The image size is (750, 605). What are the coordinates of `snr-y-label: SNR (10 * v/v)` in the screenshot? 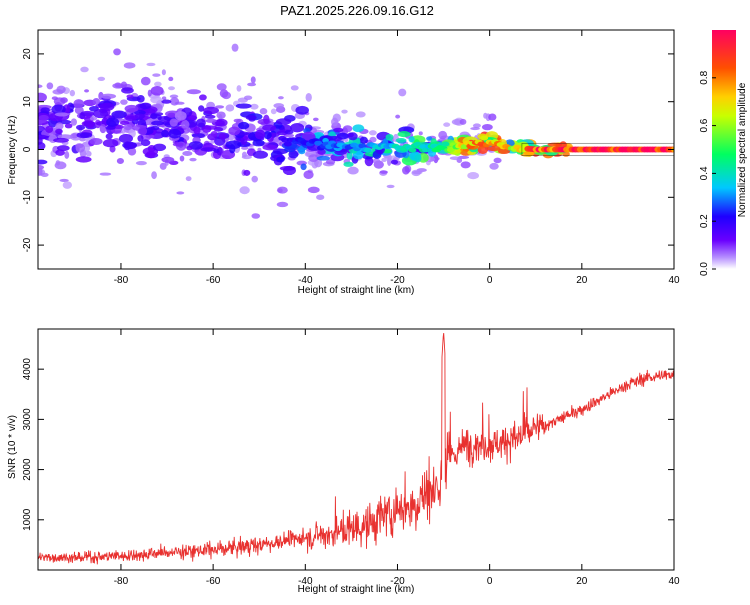 It's located at (12, 447).